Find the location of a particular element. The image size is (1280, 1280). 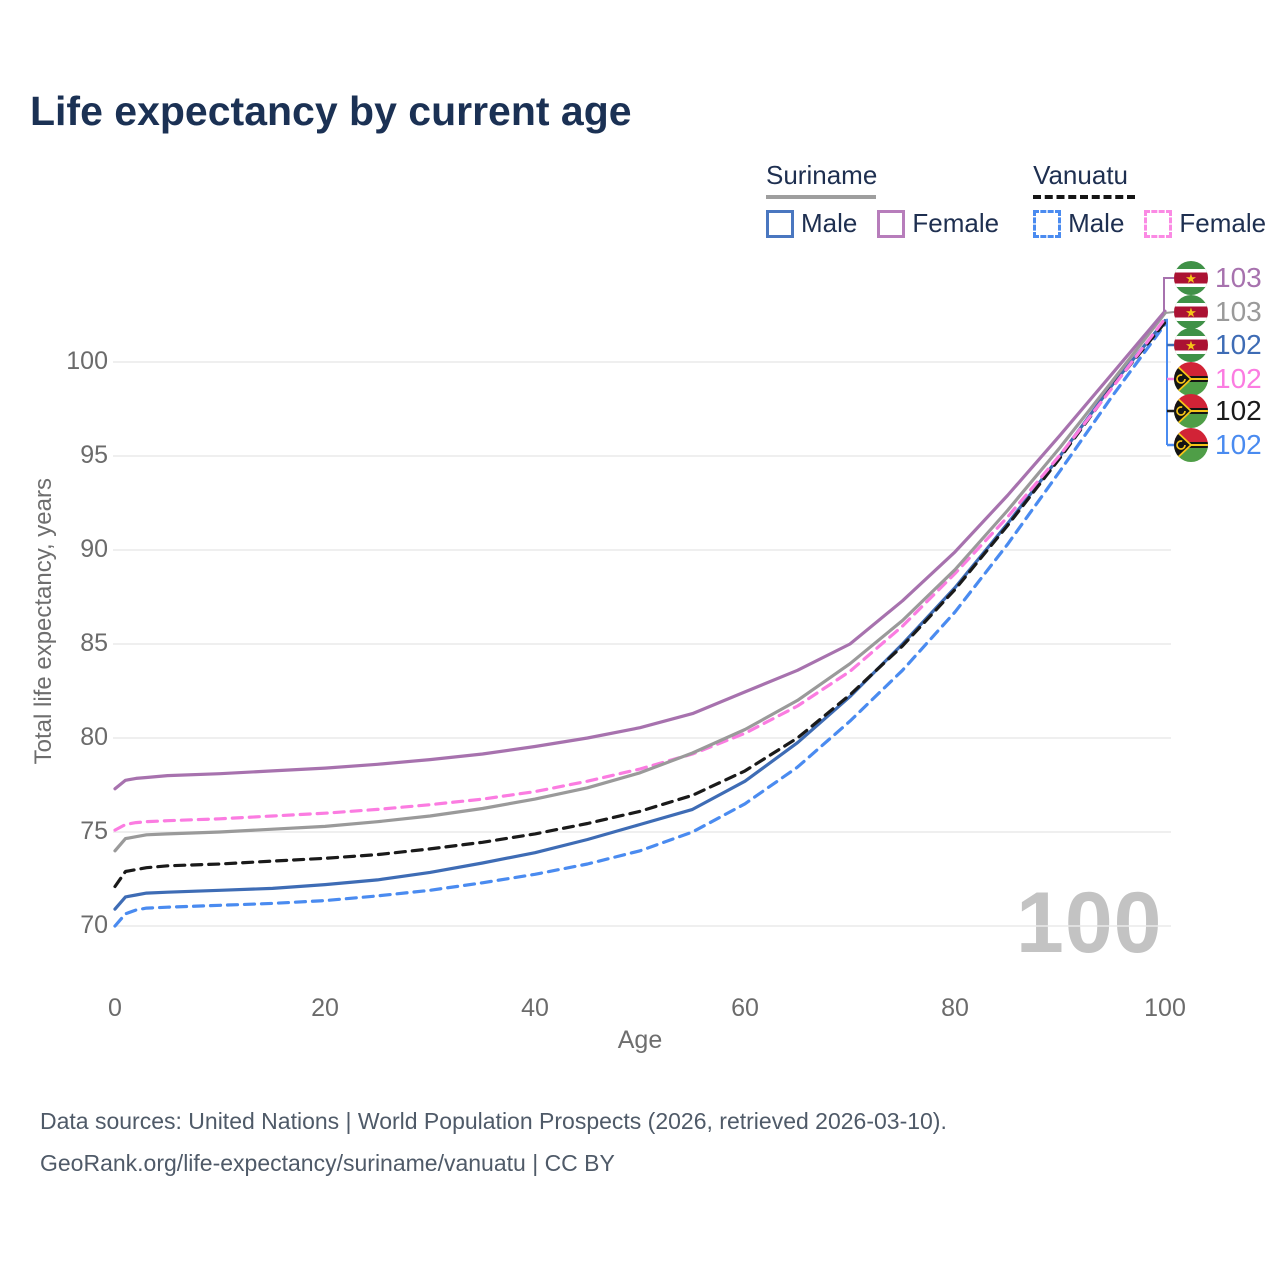

vanuatu-male-checkbox is located at coordinates (1047, 223).